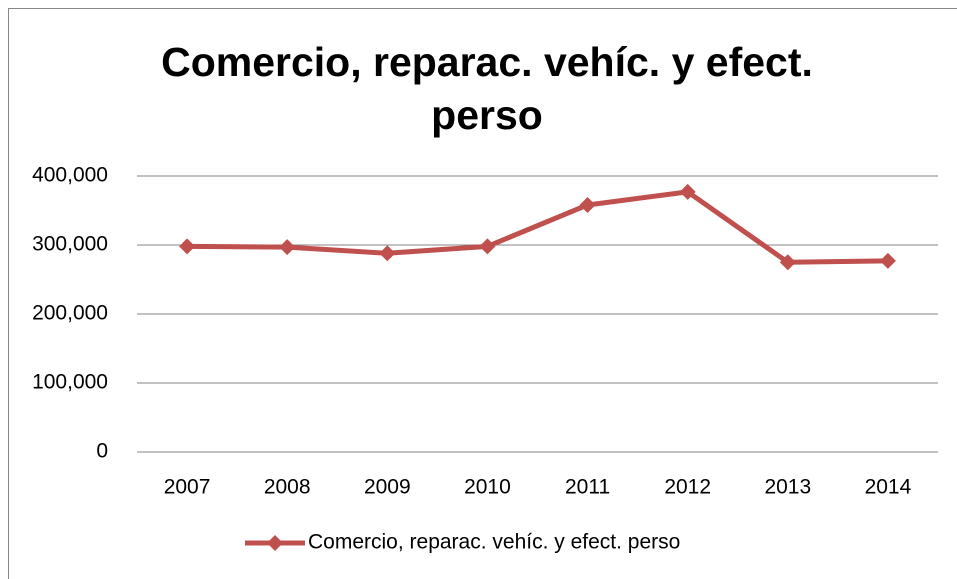 This screenshot has height=579, width=957. I want to click on x-tick-label: 2012, so click(687, 487).